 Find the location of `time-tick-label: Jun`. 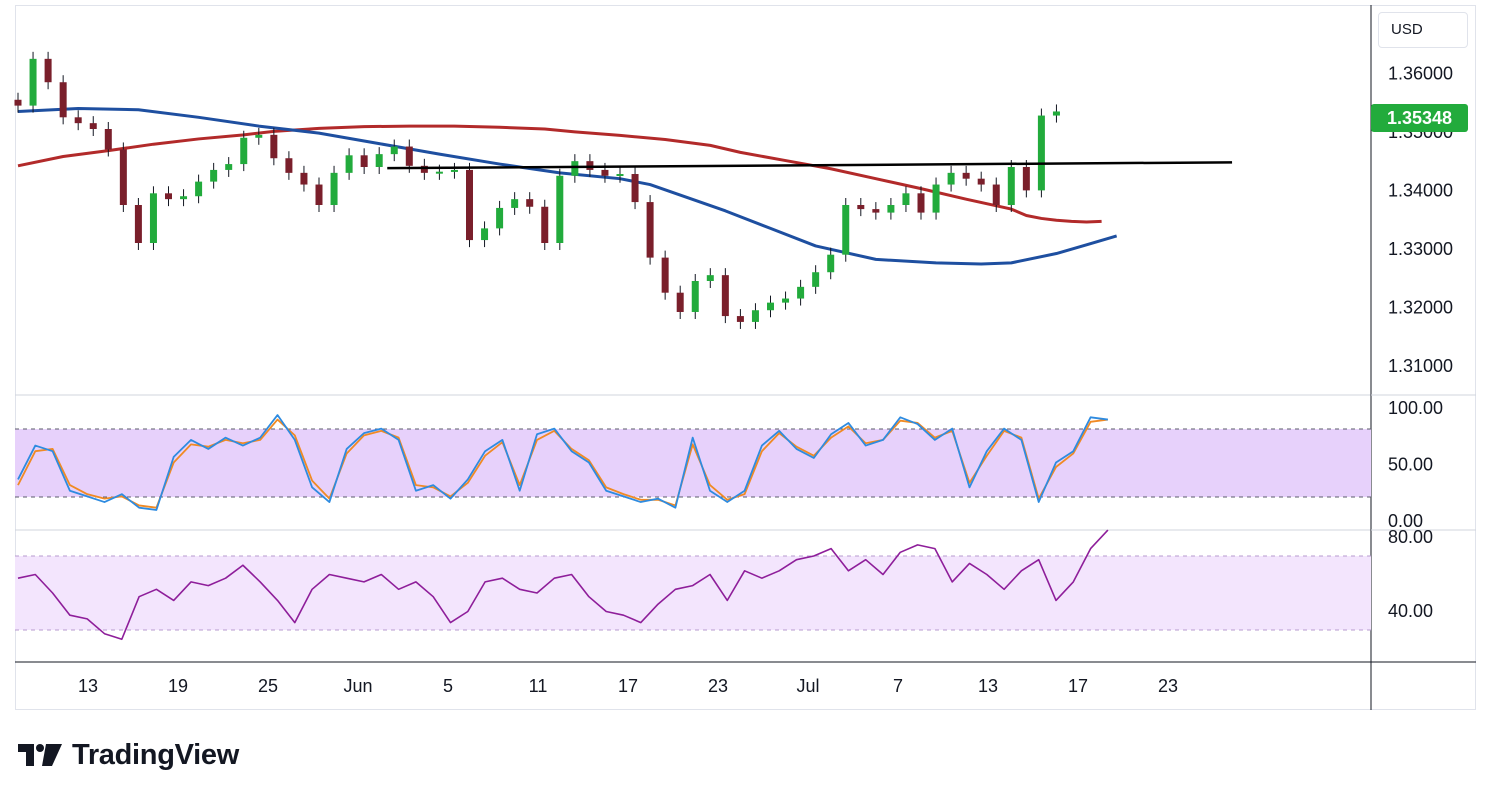

time-tick-label: Jun is located at coordinates (357, 686).